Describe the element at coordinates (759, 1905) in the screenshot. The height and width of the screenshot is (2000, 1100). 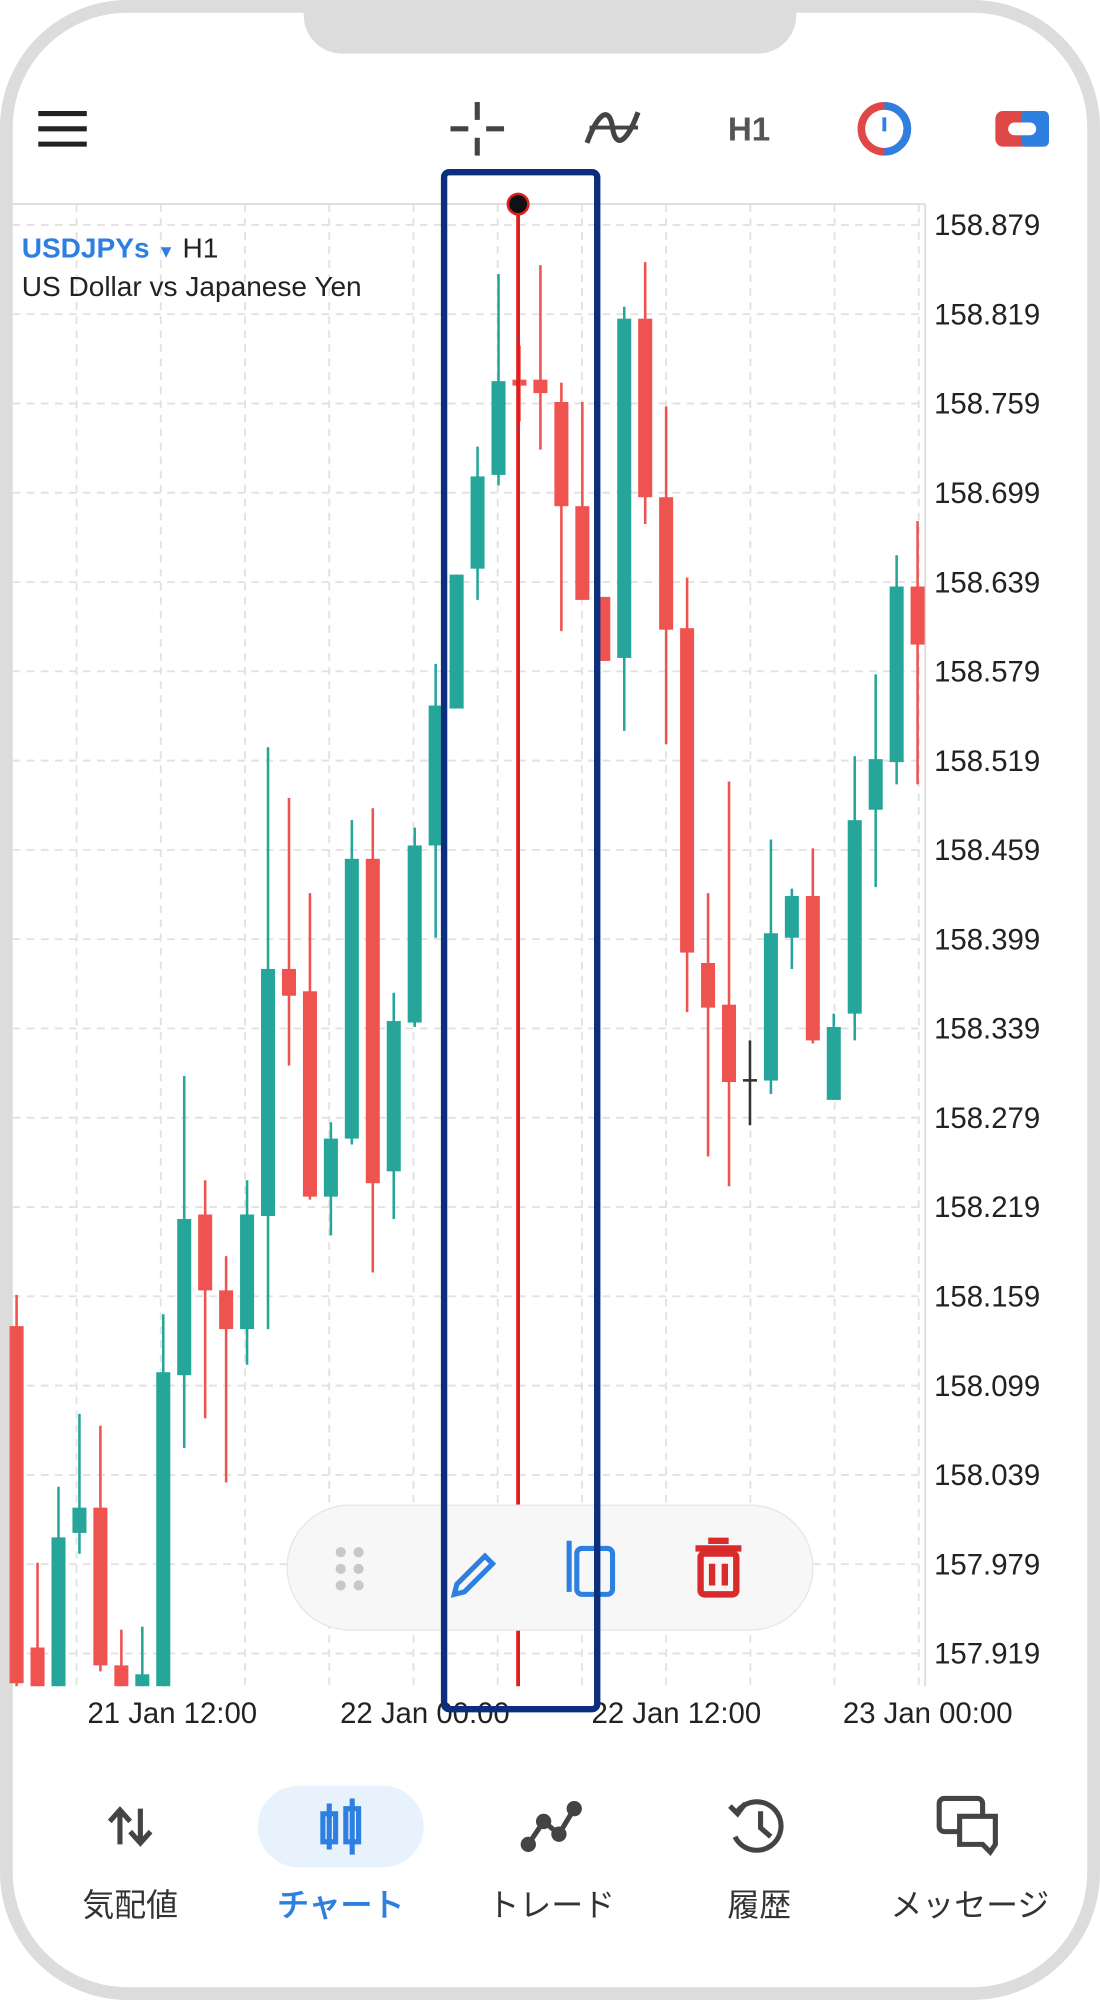
I see `nav-label: 履歴` at that location.